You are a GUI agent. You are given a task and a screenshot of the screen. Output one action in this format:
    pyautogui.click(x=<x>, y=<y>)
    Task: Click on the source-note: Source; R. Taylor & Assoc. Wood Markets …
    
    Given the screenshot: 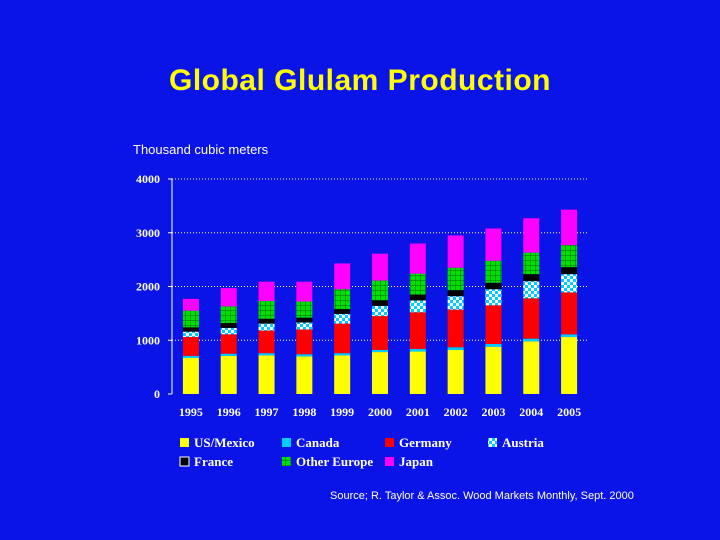 What is the action you would take?
    pyautogui.click(x=482, y=496)
    